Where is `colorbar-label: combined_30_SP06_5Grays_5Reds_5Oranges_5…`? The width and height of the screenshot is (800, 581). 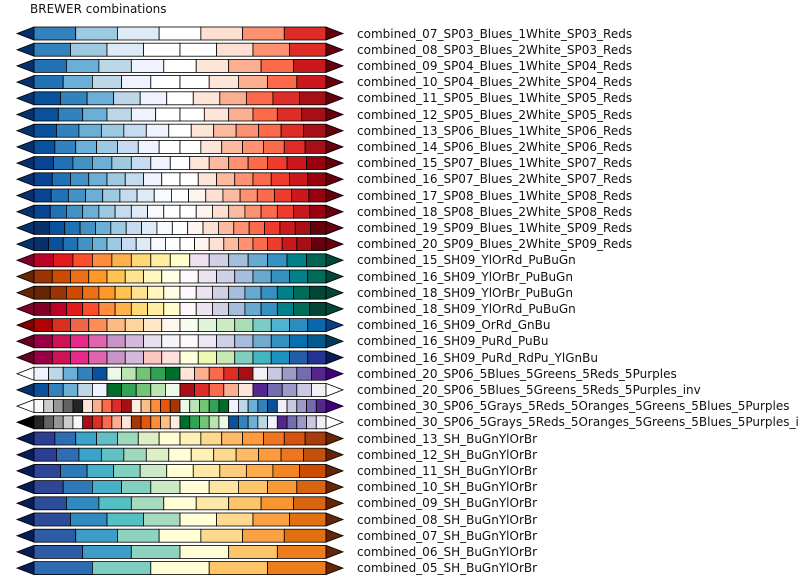
colorbar-label: combined_30_SP06_5Grays_5Reds_5Oranges_5… is located at coordinates (573, 406).